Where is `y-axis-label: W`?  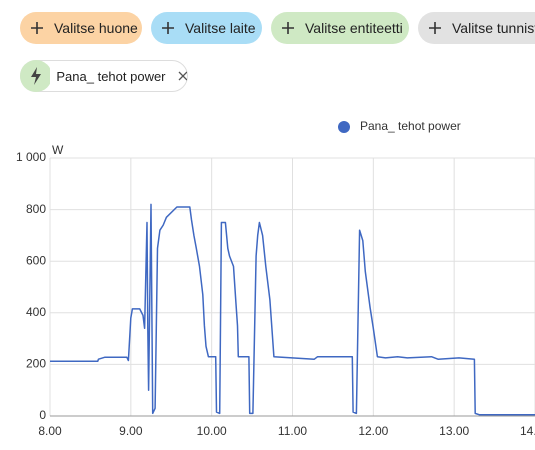 y-axis-label: W is located at coordinates (58, 150).